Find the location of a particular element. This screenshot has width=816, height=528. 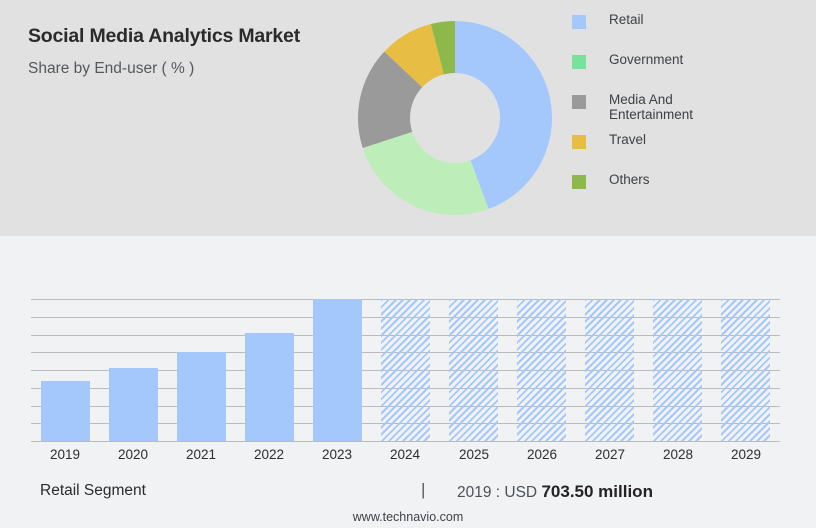

legend-item-retail: Retail is located at coordinates (690, 24).